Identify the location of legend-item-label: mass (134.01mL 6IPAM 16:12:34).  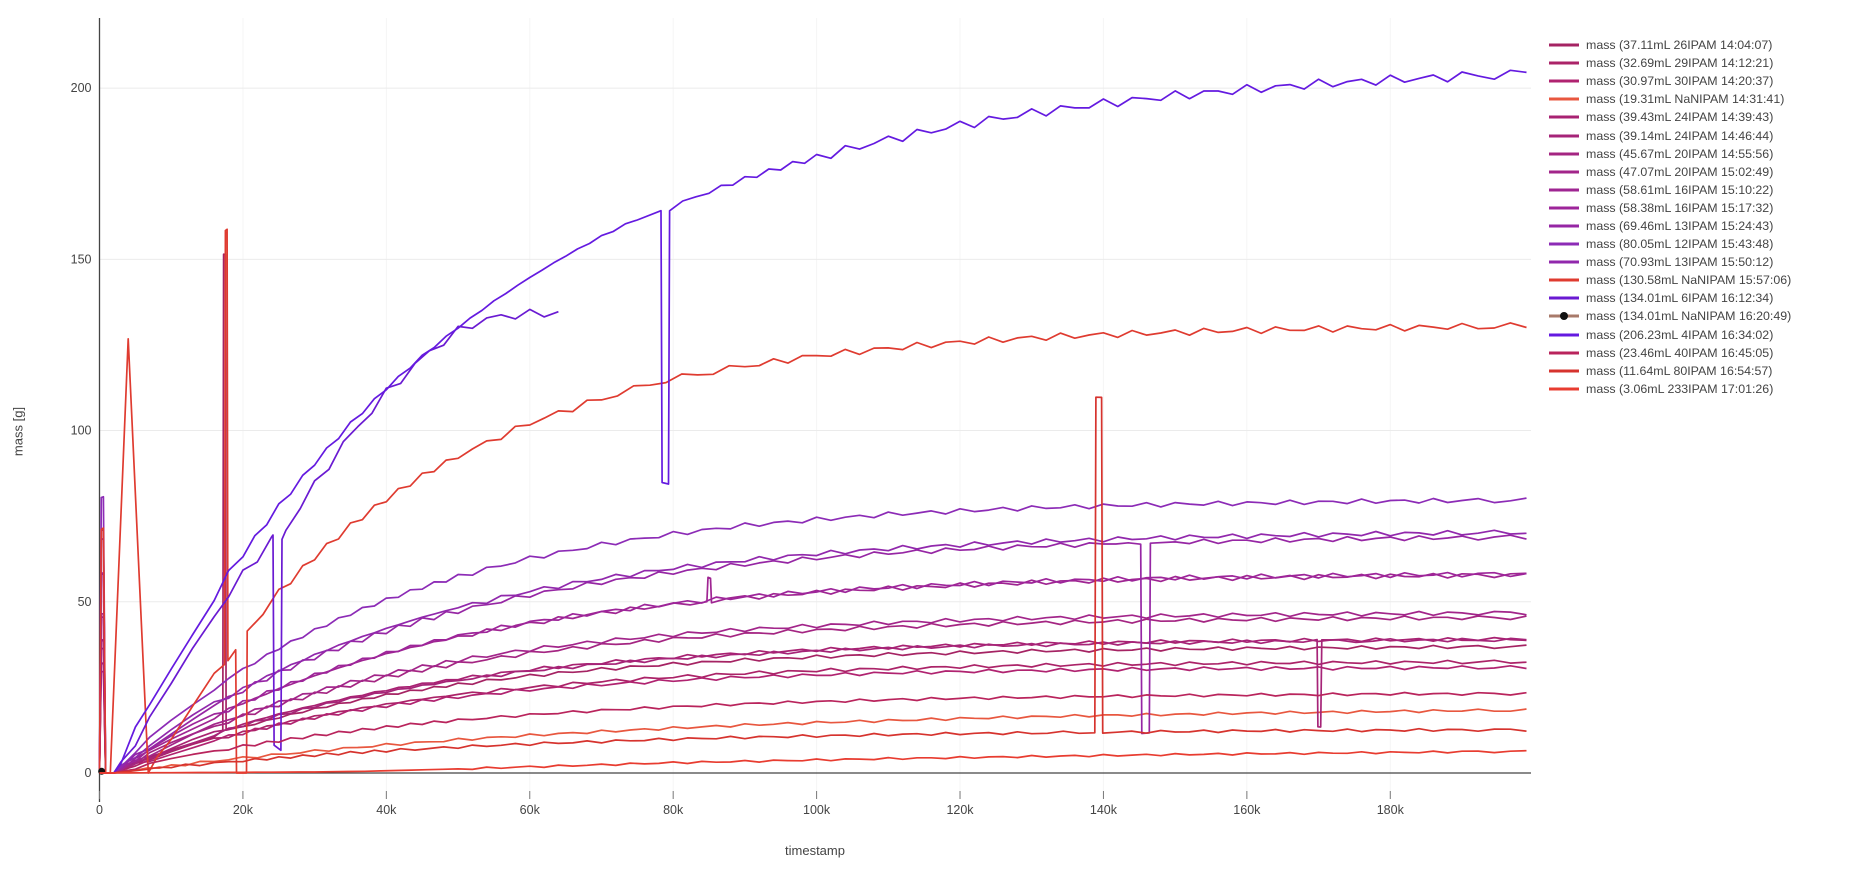
(1680, 298).